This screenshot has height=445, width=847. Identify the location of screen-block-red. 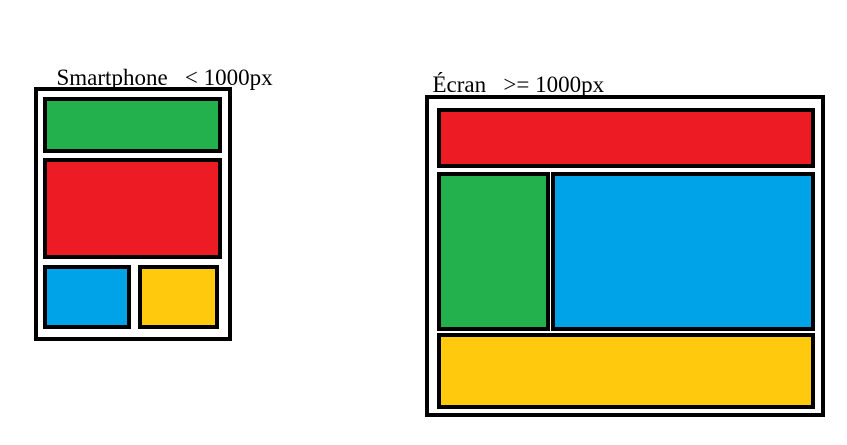
(626, 138).